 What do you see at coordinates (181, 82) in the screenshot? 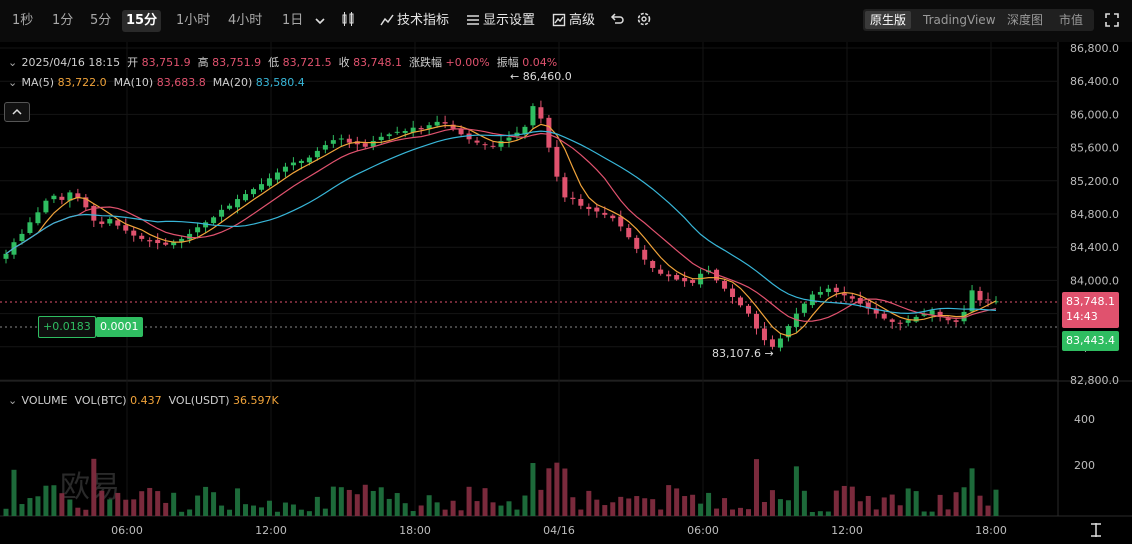
I see `ma10-value: 83,683.8` at bounding box center [181, 82].